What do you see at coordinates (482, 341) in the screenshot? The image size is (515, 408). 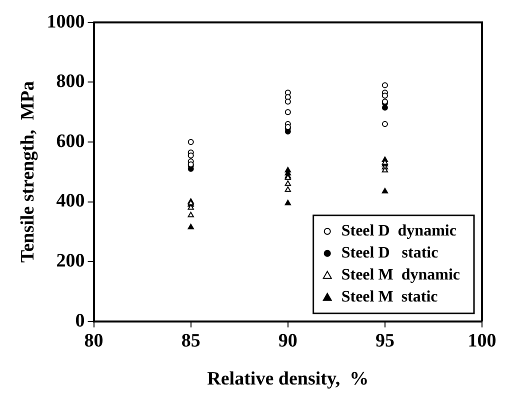 I see `x-tick-label: 100` at bounding box center [482, 341].